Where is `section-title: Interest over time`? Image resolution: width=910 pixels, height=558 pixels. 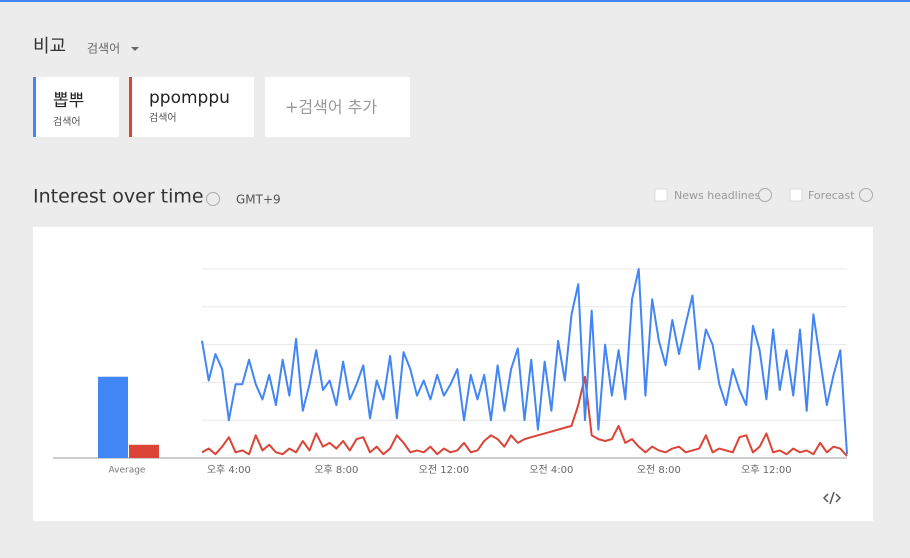 section-title: Interest over time is located at coordinates (118, 197).